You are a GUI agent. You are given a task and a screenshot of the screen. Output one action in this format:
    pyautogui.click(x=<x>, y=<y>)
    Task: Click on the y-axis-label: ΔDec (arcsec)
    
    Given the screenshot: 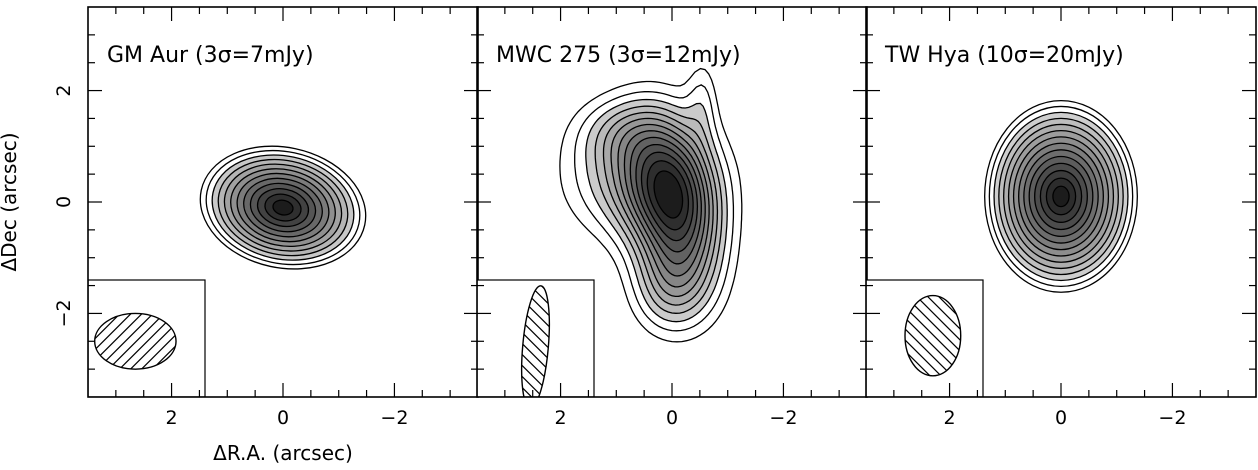 What is the action you would take?
    pyautogui.click(x=10, y=201)
    